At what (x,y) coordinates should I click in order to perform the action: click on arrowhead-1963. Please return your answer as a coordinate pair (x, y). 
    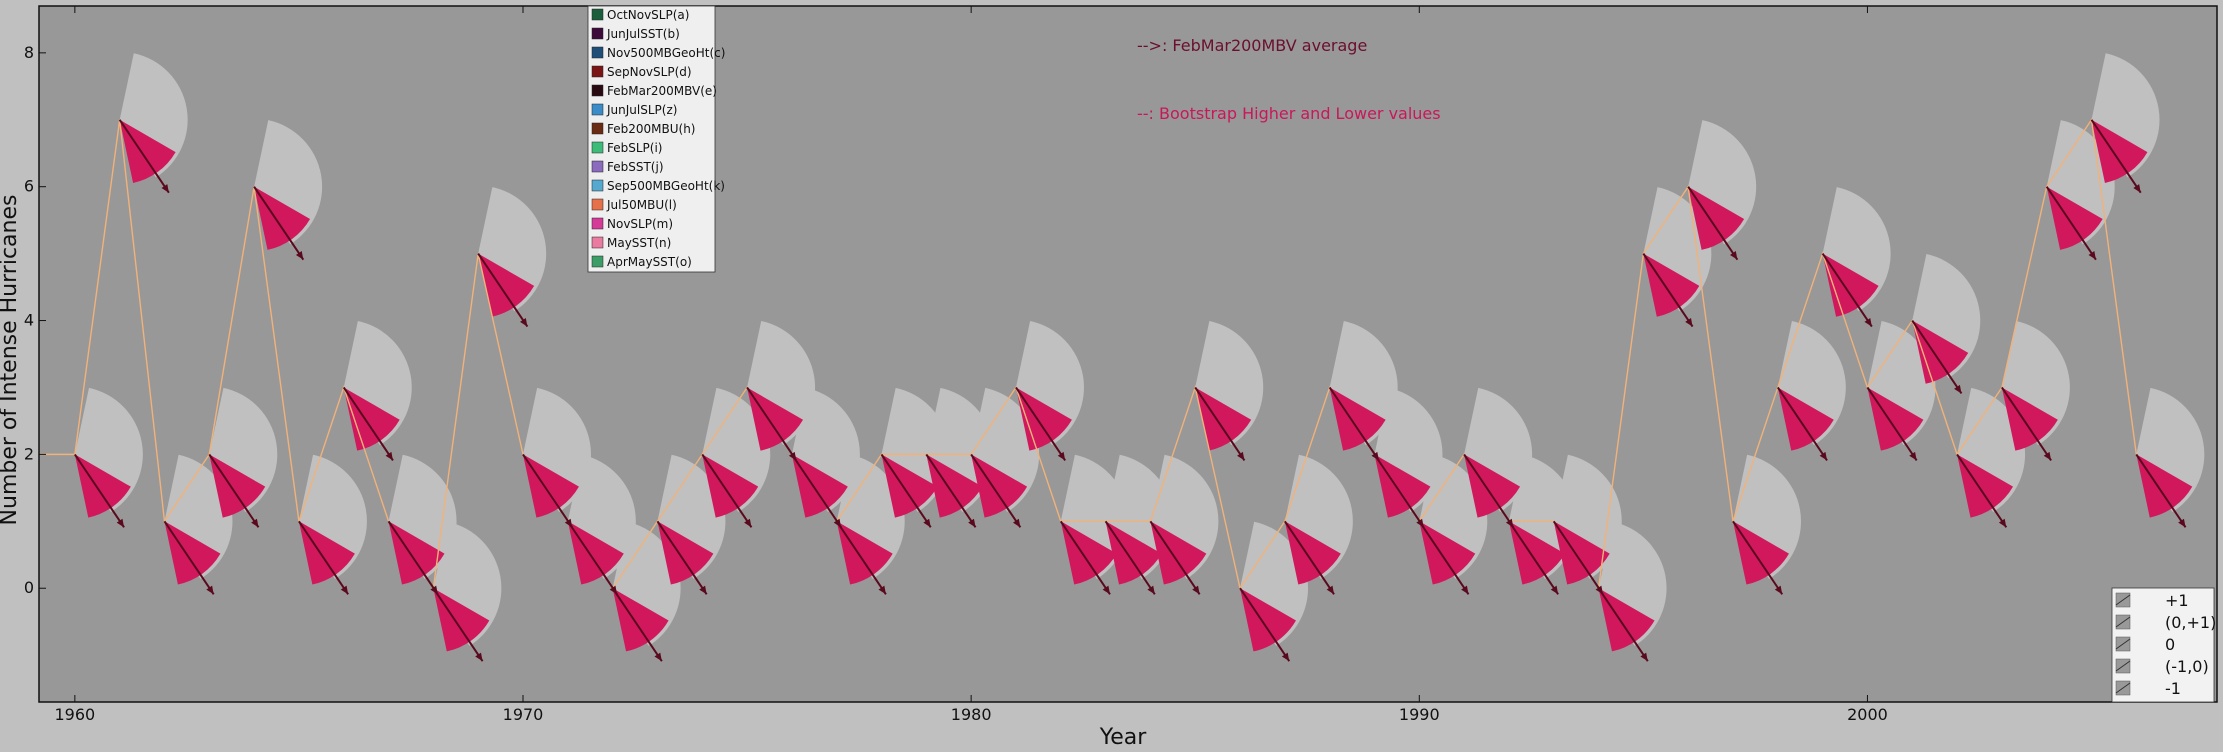
    Looking at the image, I should click on (255, 523).